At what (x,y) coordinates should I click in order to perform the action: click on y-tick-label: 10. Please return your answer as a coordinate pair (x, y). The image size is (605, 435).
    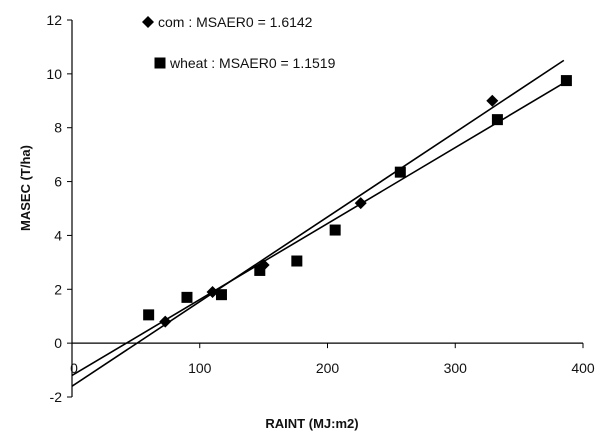
    Looking at the image, I should click on (54, 74).